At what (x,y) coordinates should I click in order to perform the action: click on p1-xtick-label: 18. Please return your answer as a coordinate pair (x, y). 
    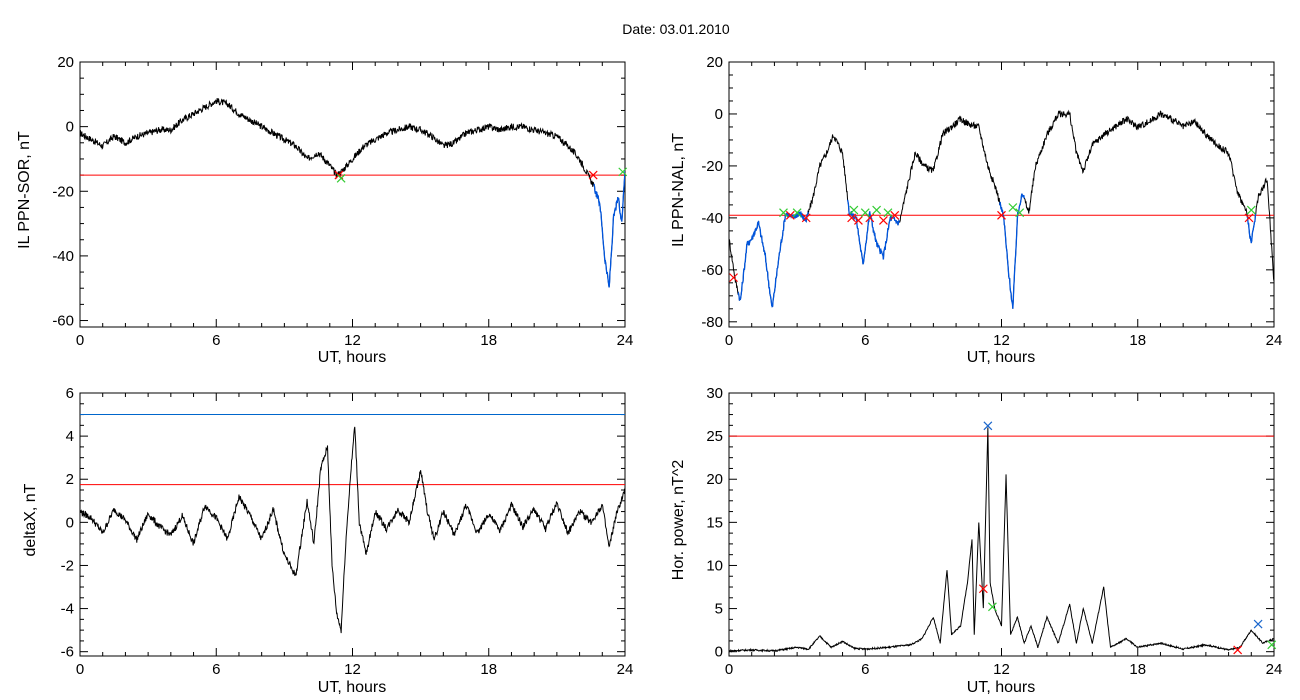
    Looking at the image, I should click on (488, 340).